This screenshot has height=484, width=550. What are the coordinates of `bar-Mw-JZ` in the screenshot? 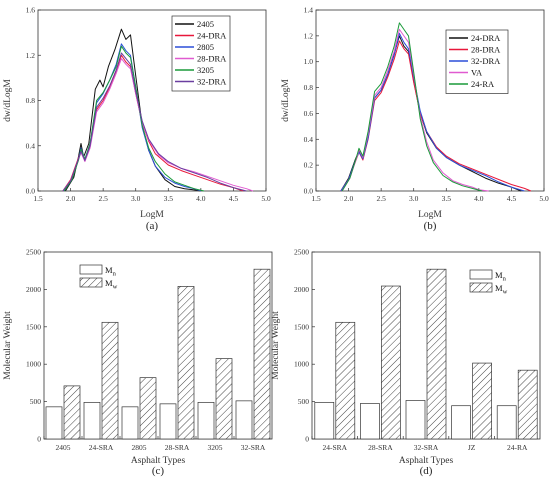 It's located at (482, 401).